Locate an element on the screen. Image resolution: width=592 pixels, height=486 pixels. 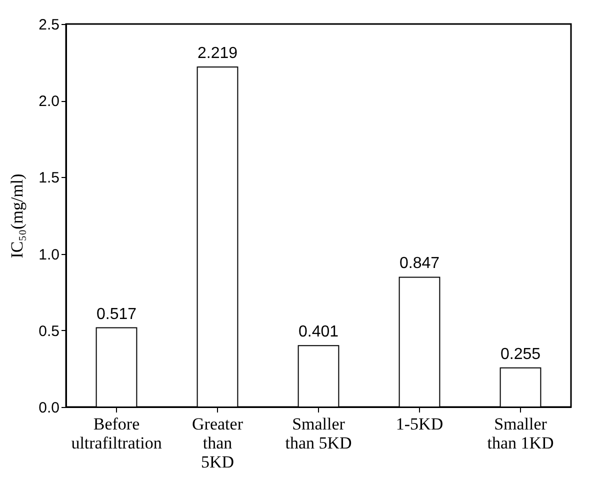
x-tick-label: Smaller than 5KD is located at coordinates (318, 433).